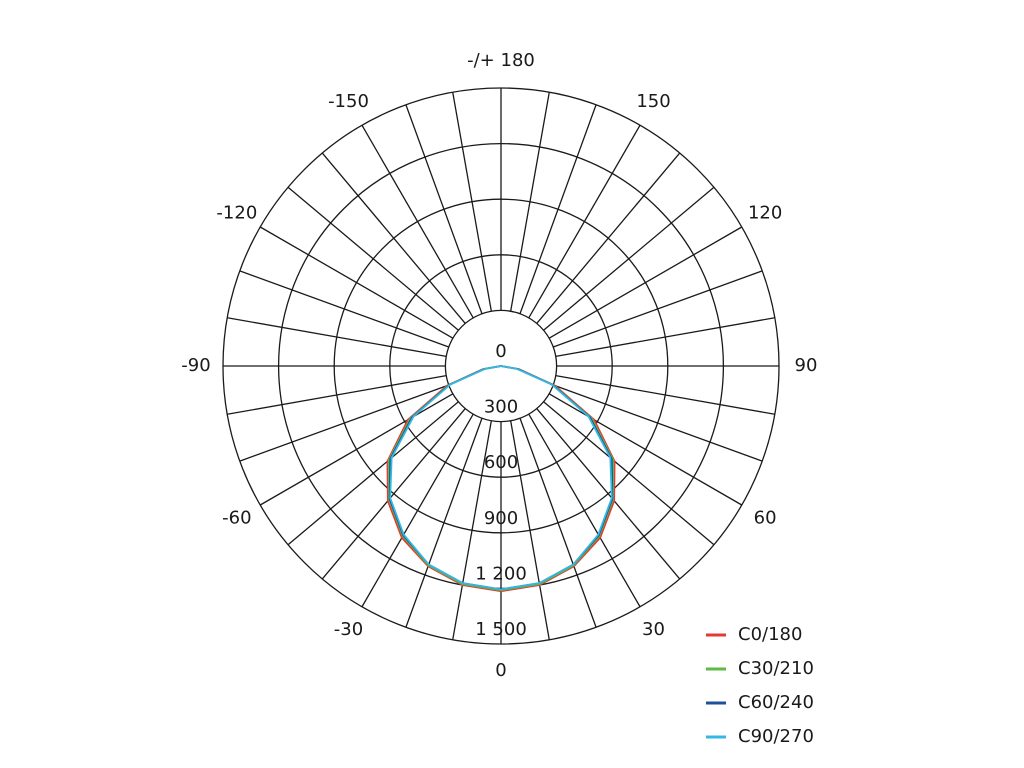 This screenshot has height=768, width=1024. I want to click on angle-tick-label: -90, so click(195, 365).